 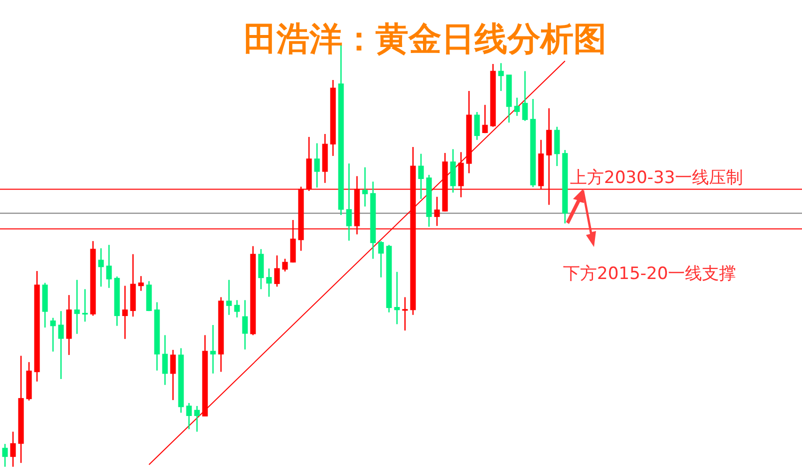 What do you see at coordinates (649, 274) in the screenshot?
I see `ref-line-label: 下方2015-20一线支撑` at bounding box center [649, 274].